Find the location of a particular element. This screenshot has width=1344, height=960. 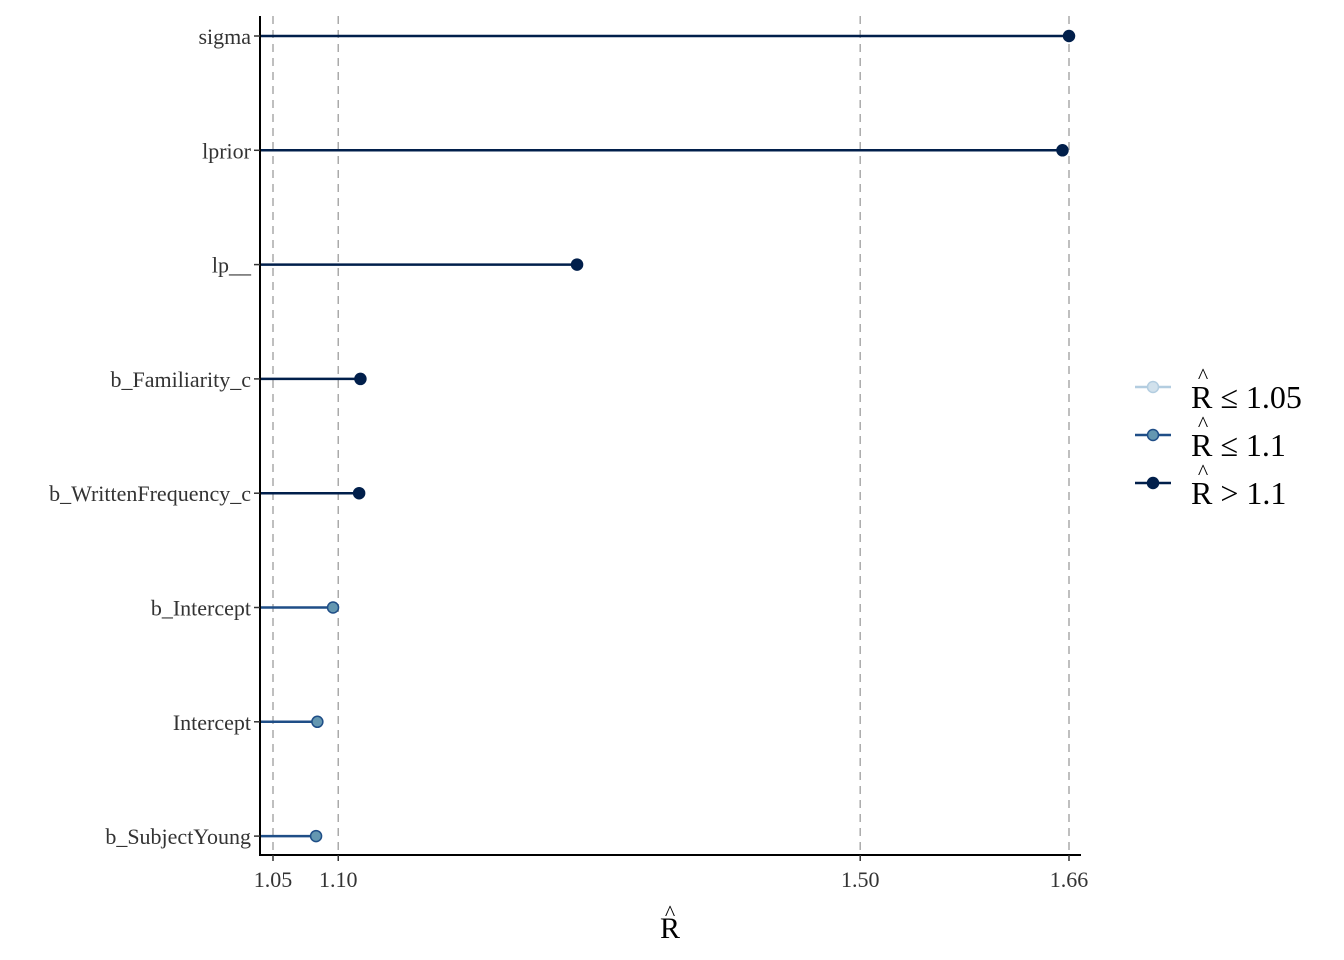

x-axis-title-hat: ^ is located at coordinates (670, 912).